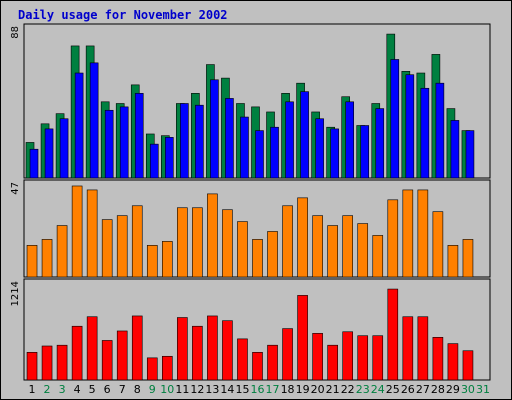 This screenshot has height=400, width=512. What do you see at coordinates (77, 389) in the screenshot?
I see `x-tick-label: 4` at bounding box center [77, 389].